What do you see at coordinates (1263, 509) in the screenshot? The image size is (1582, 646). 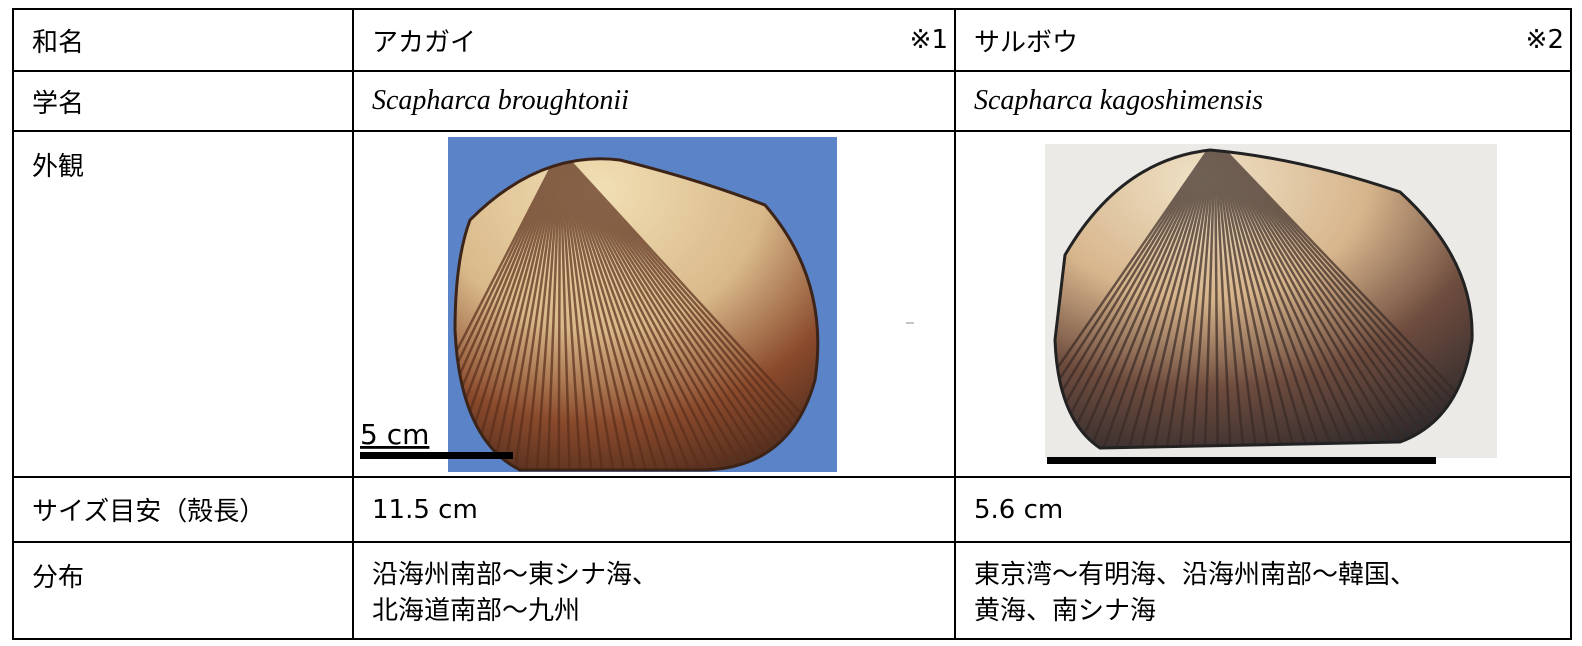 I see `size: 5.6 cm` at bounding box center [1263, 509].